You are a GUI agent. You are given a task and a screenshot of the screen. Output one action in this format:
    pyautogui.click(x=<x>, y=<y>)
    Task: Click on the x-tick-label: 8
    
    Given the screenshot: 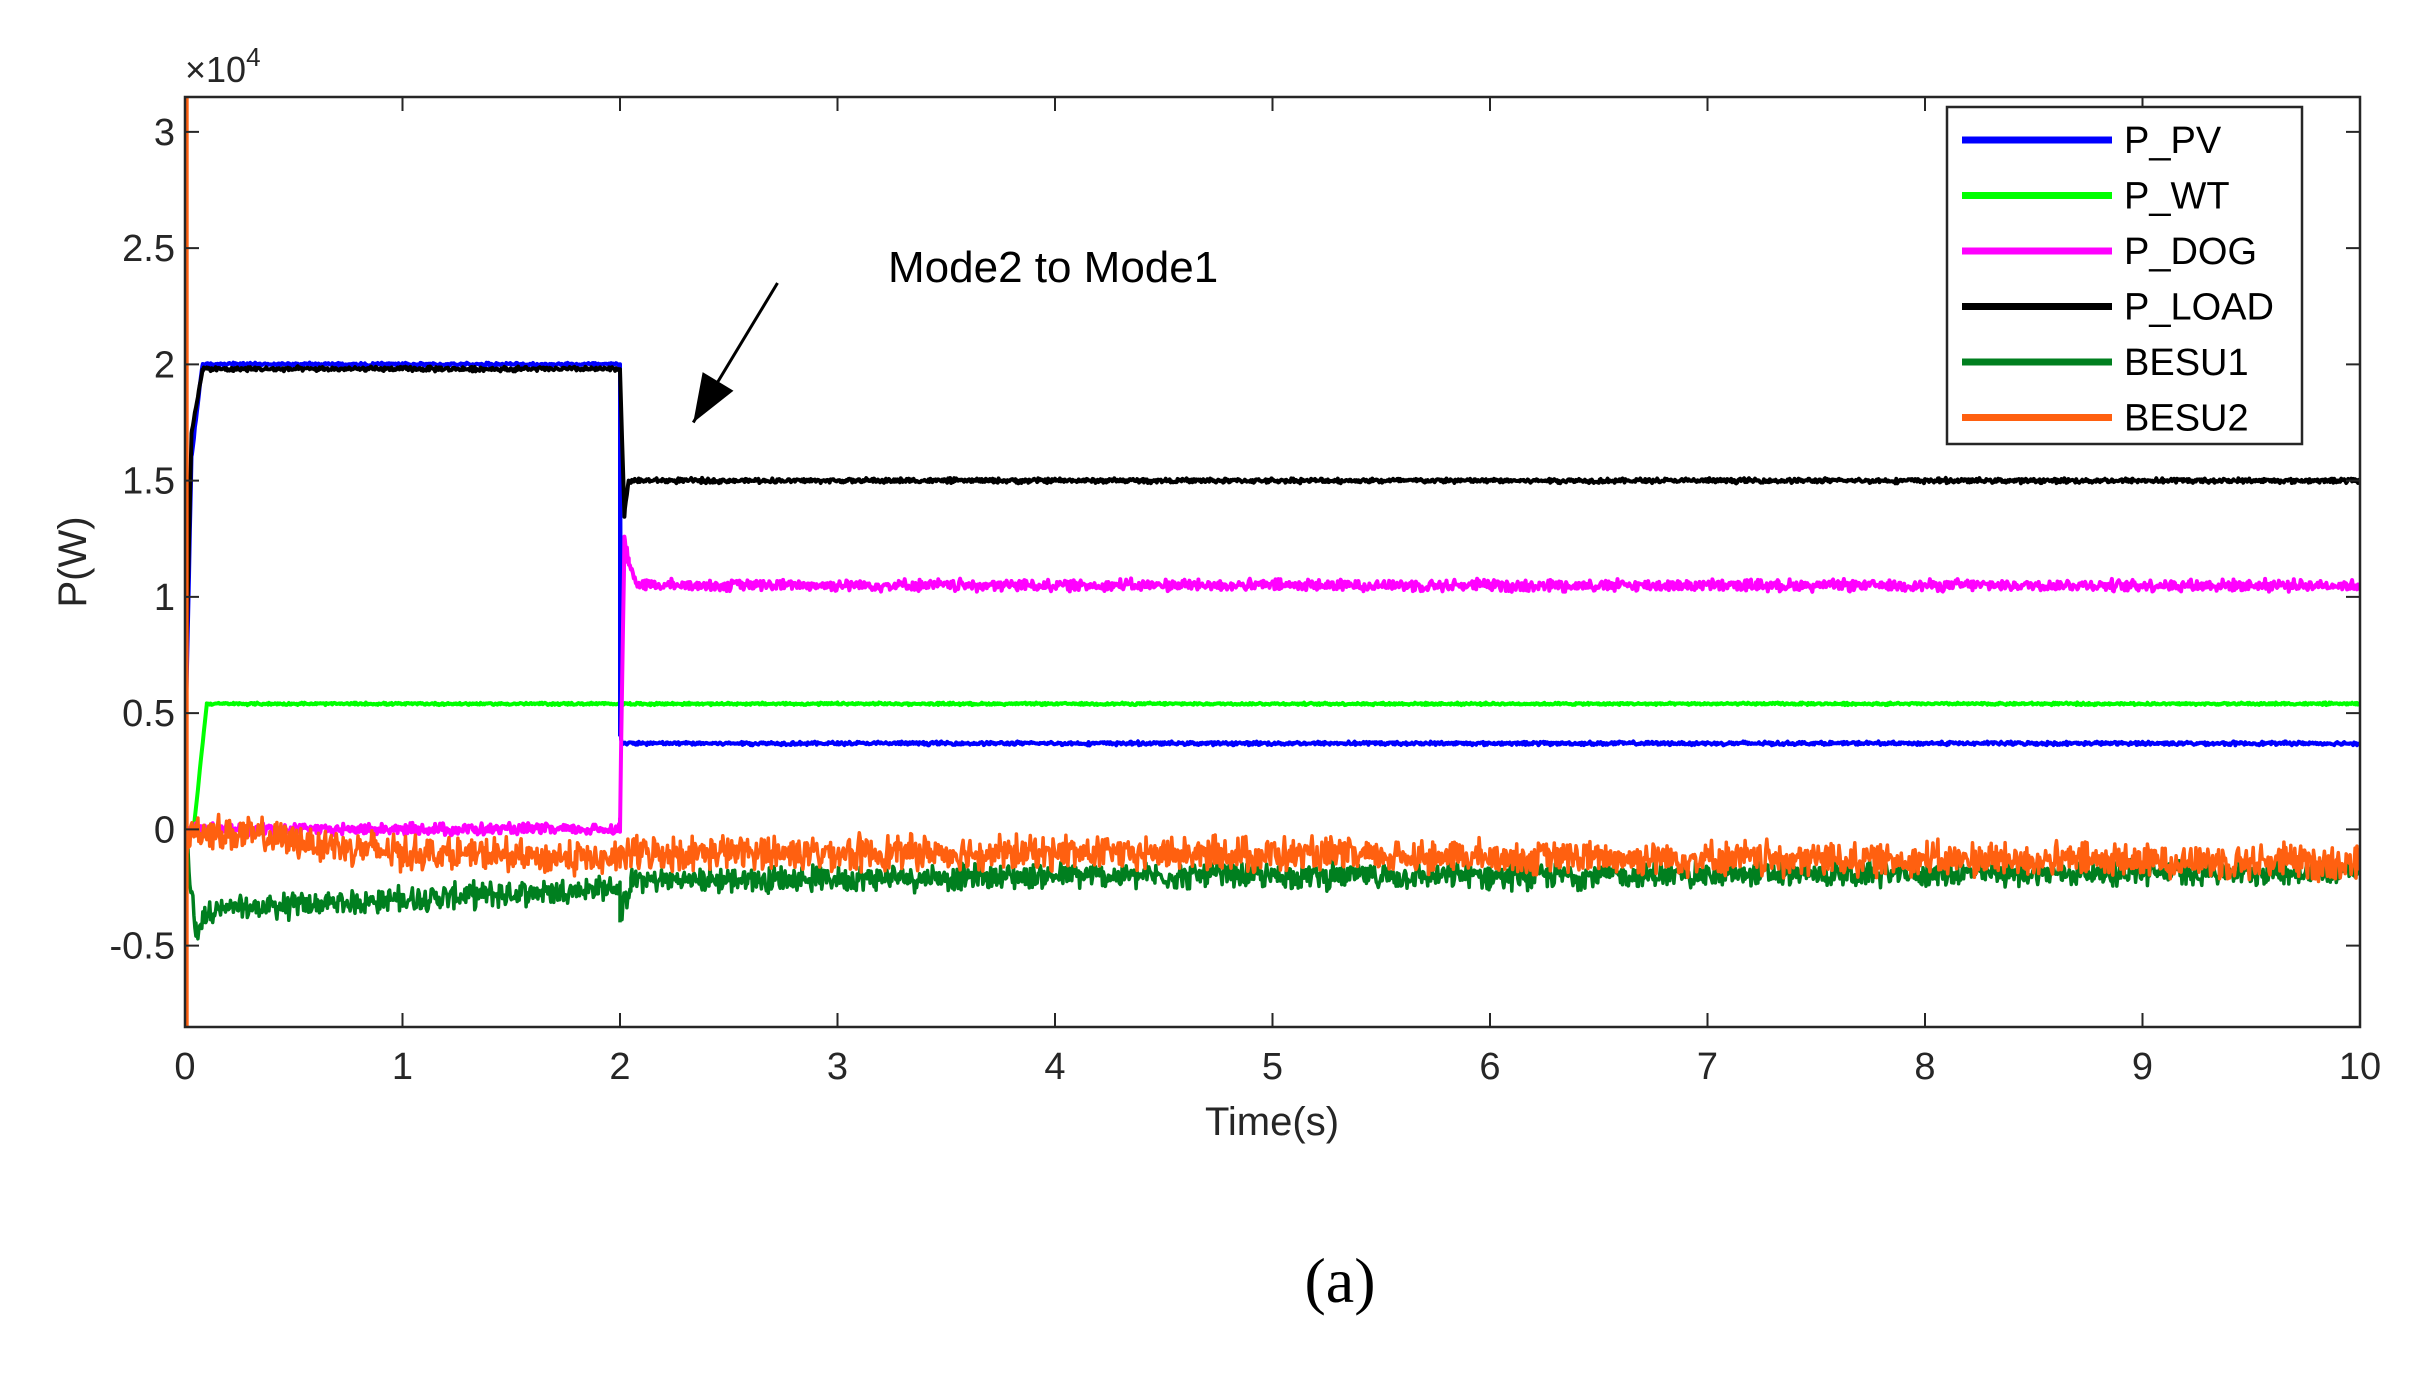 What is the action you would take?
    pyautogui.click(x=1924, y=1067)
    